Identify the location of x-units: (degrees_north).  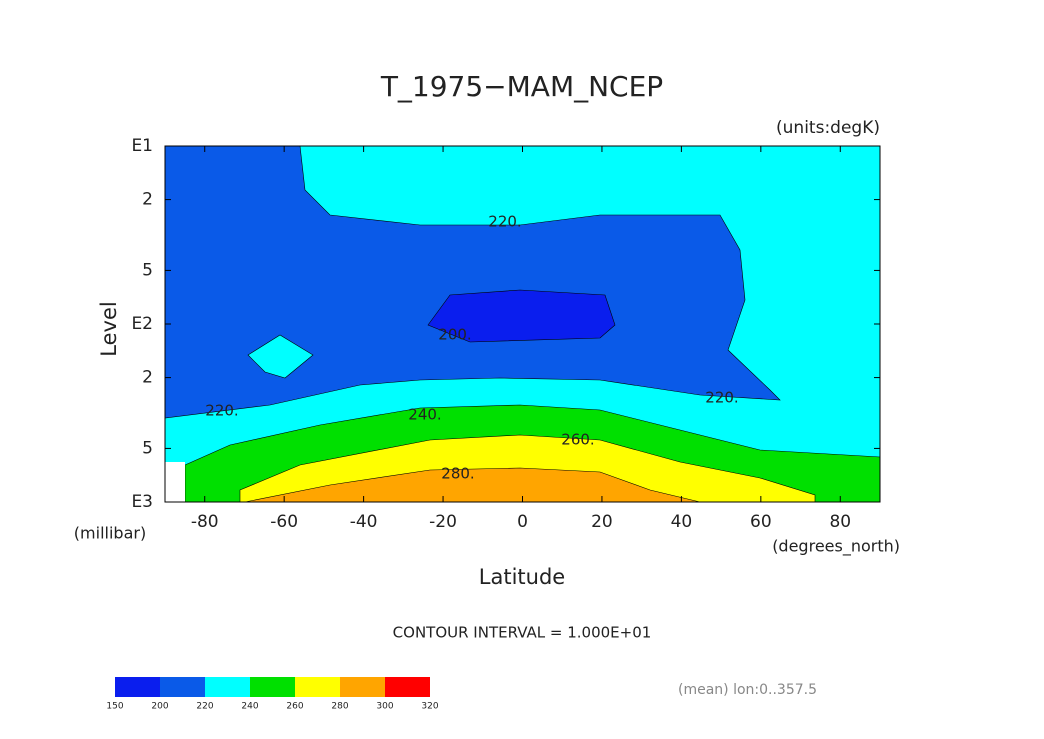
(836, 547).